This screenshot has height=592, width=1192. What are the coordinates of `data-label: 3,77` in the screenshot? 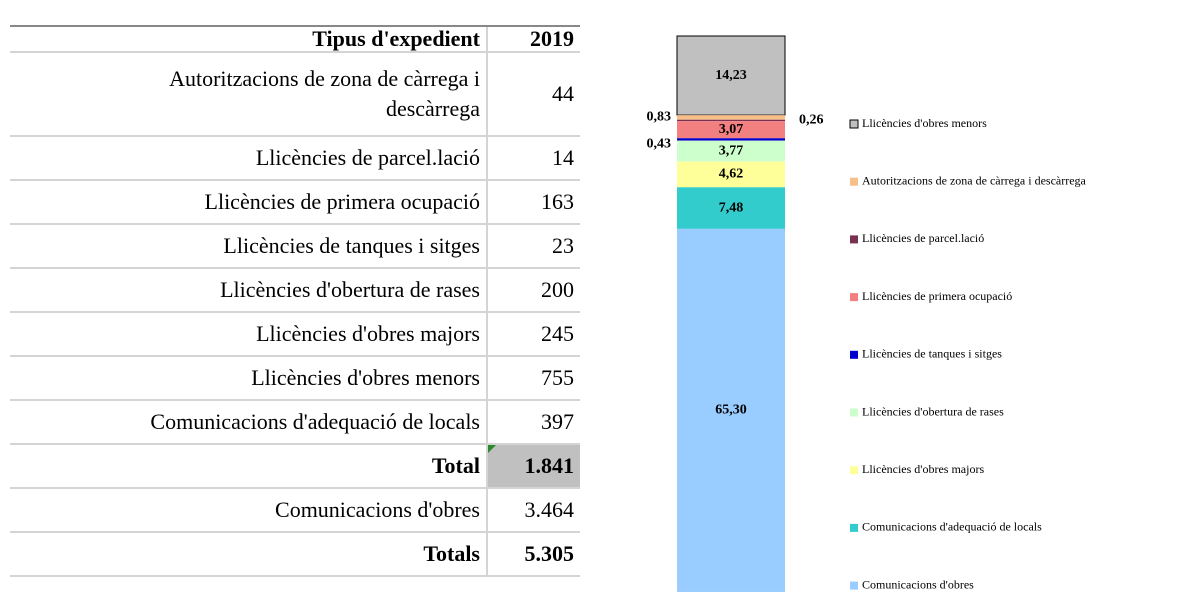 It's located at (731, 150).